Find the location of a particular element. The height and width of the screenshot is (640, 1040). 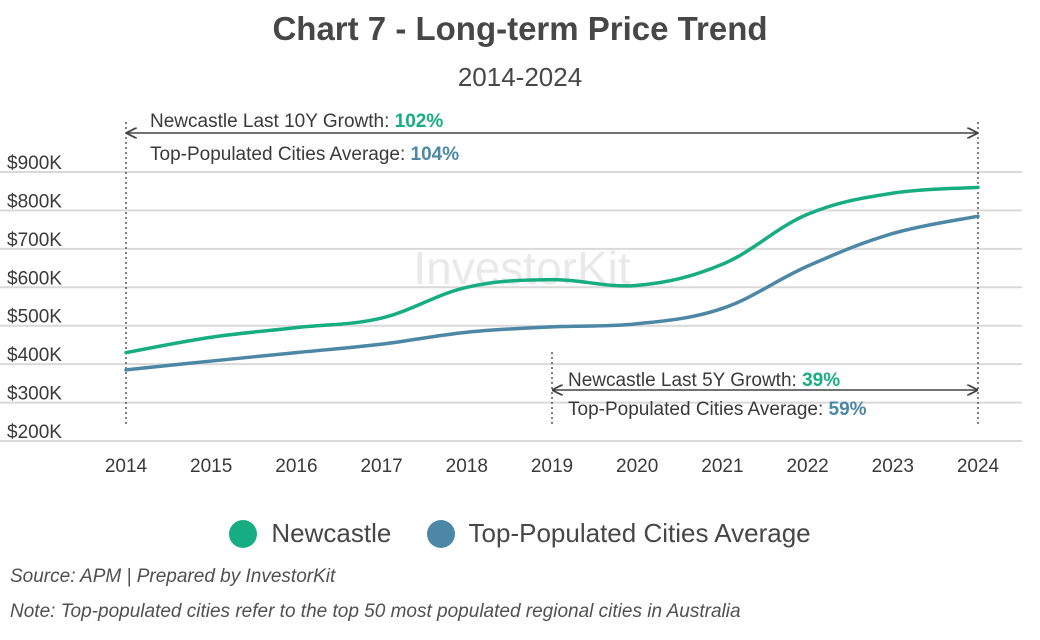

x-tick-label: 2018 is located at coordinates (467, 466).